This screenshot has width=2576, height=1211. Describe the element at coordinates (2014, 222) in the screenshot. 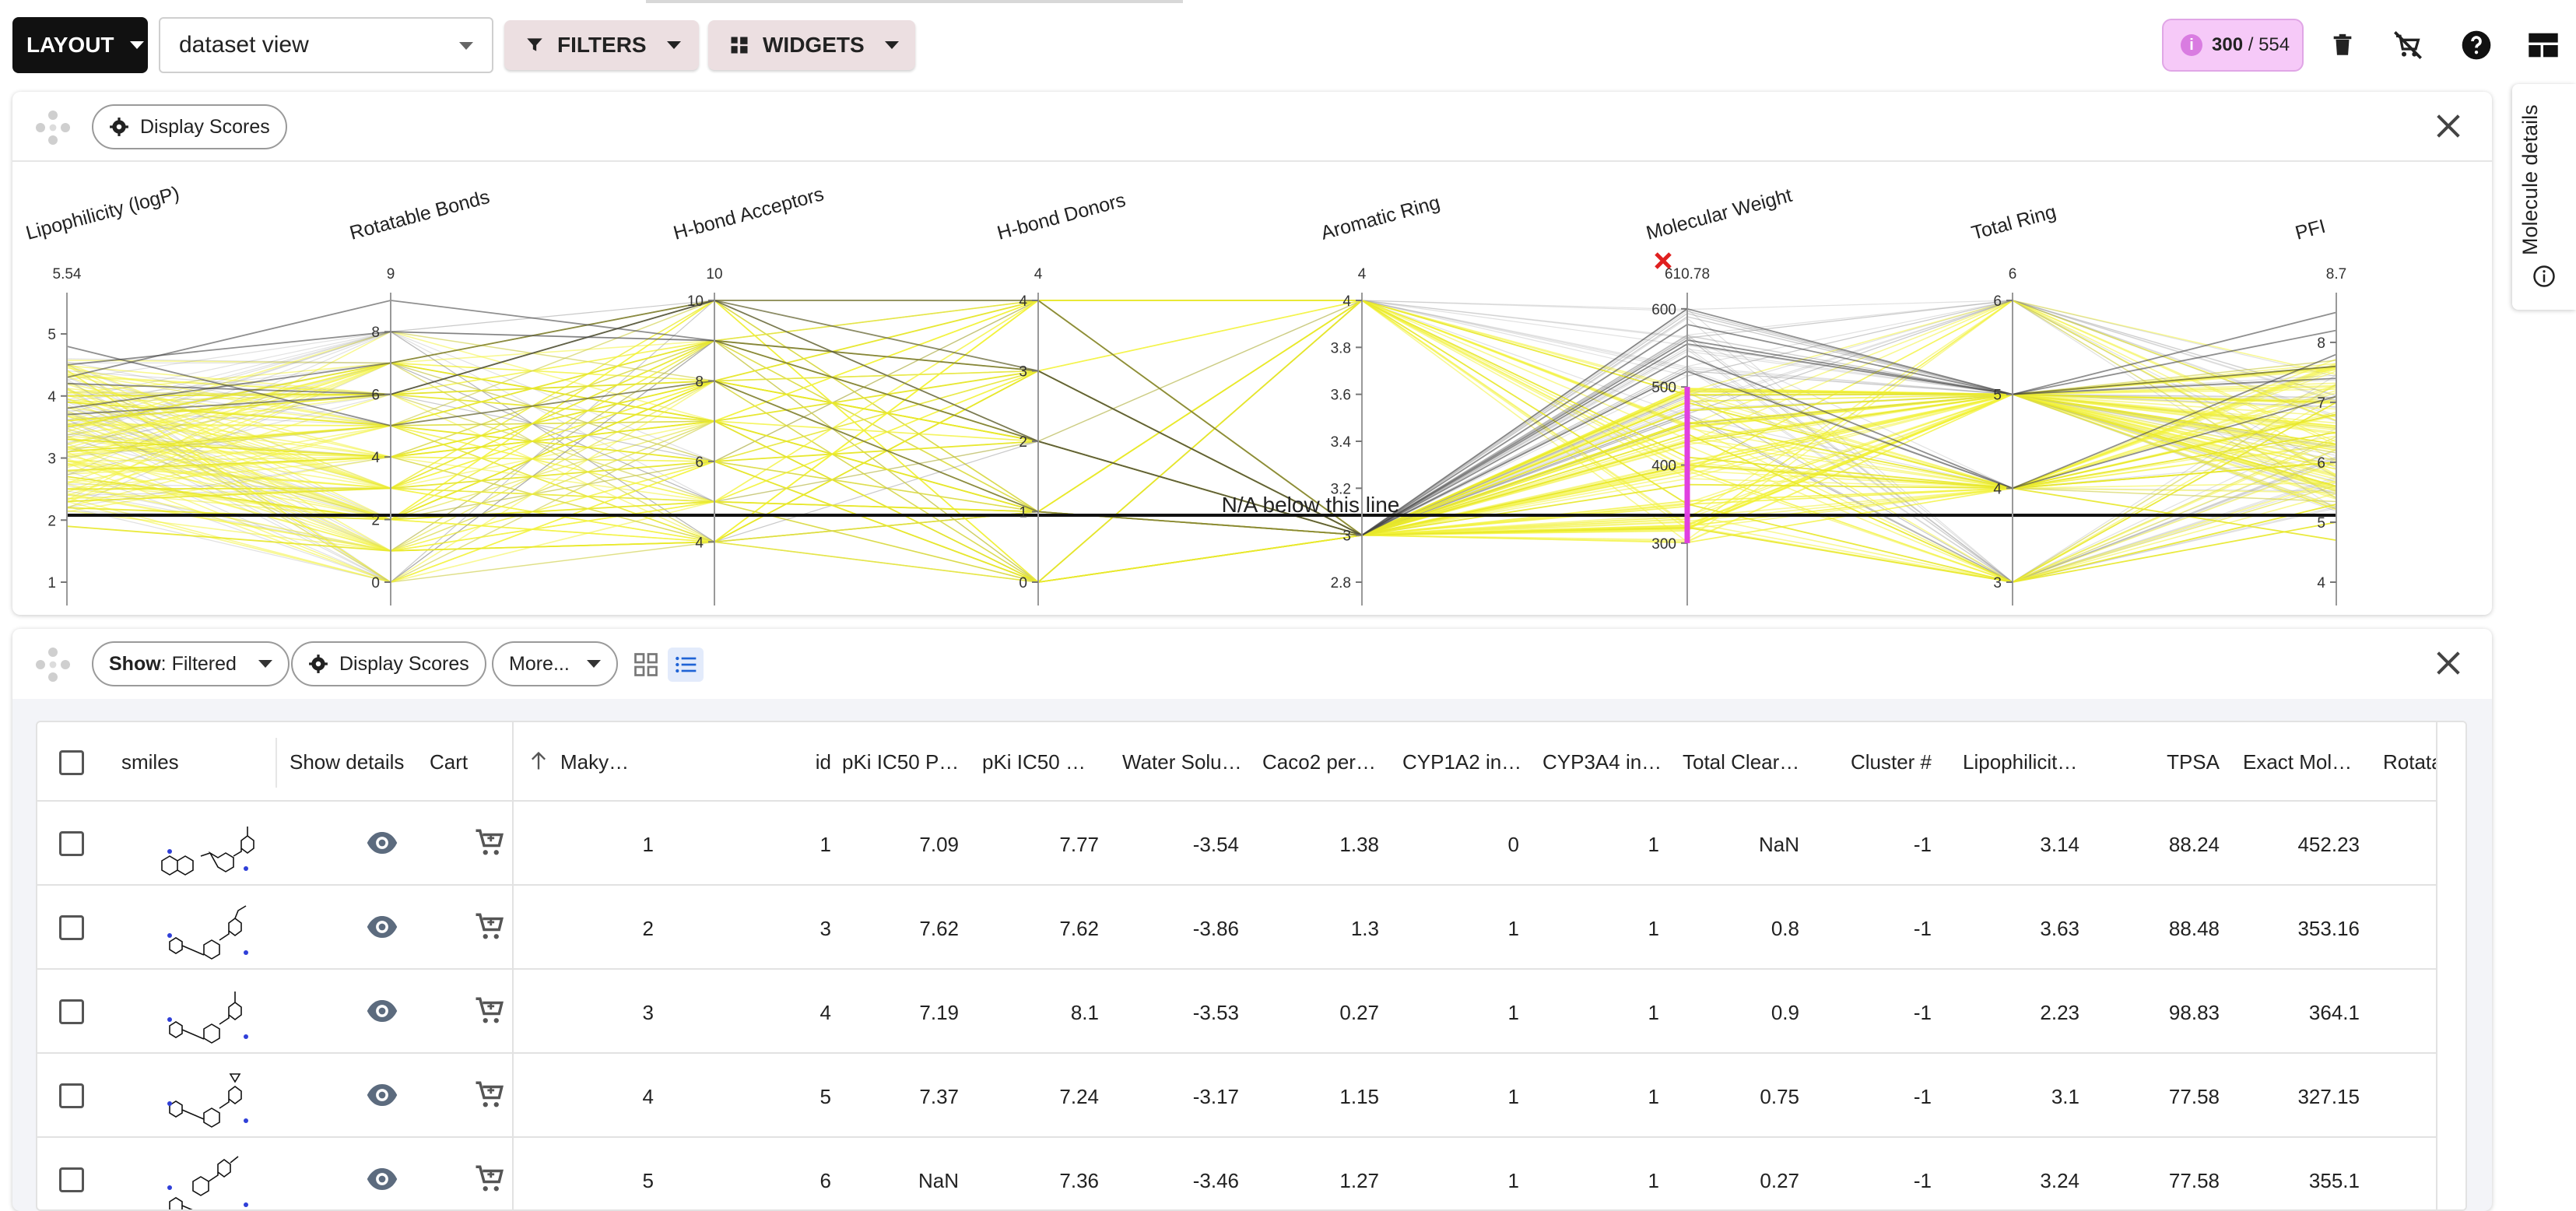

I see `axis-title: Total Ring` at that location.